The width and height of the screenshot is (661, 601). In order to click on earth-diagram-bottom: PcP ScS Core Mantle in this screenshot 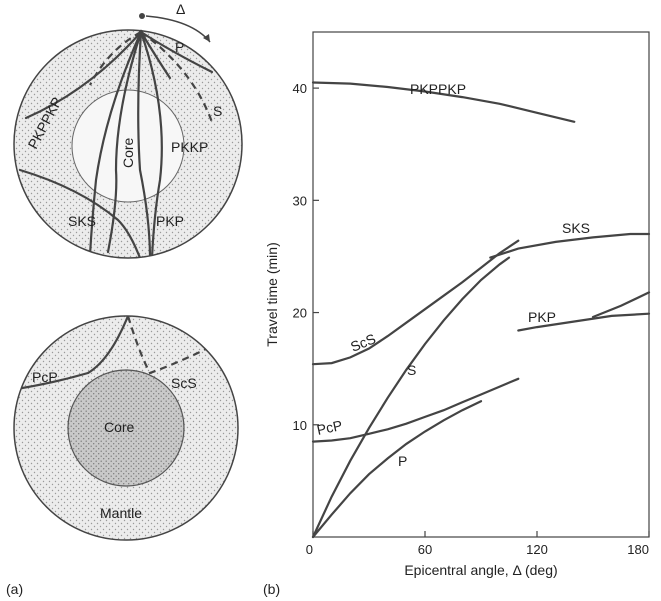, I will do `click(126, 428)`.